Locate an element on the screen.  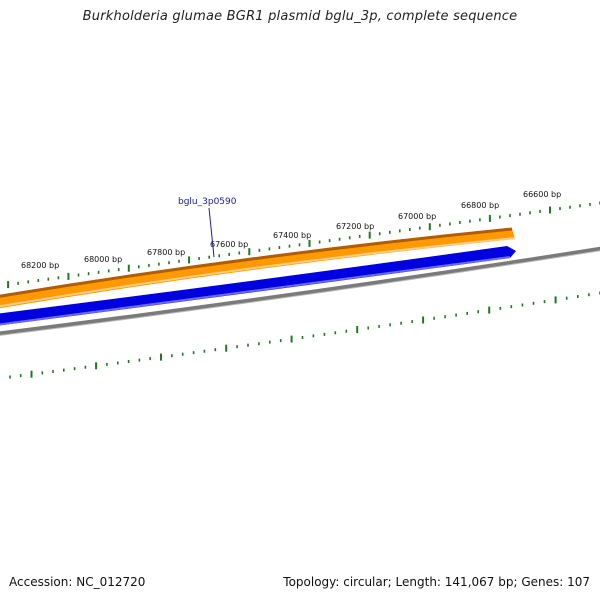
orange-feature-edge is located at coordinates (256, 262).